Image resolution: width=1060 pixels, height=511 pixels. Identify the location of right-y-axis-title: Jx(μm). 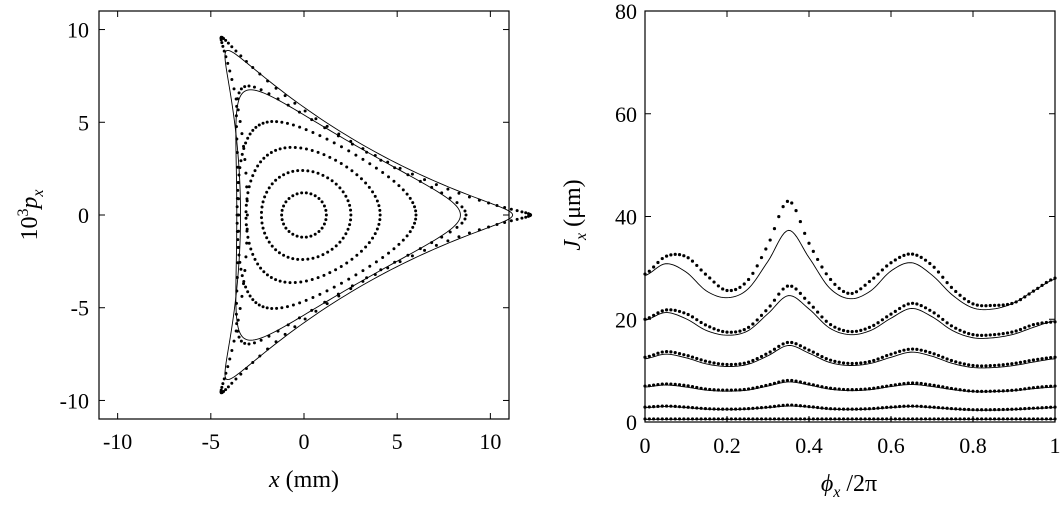
(575, 214).